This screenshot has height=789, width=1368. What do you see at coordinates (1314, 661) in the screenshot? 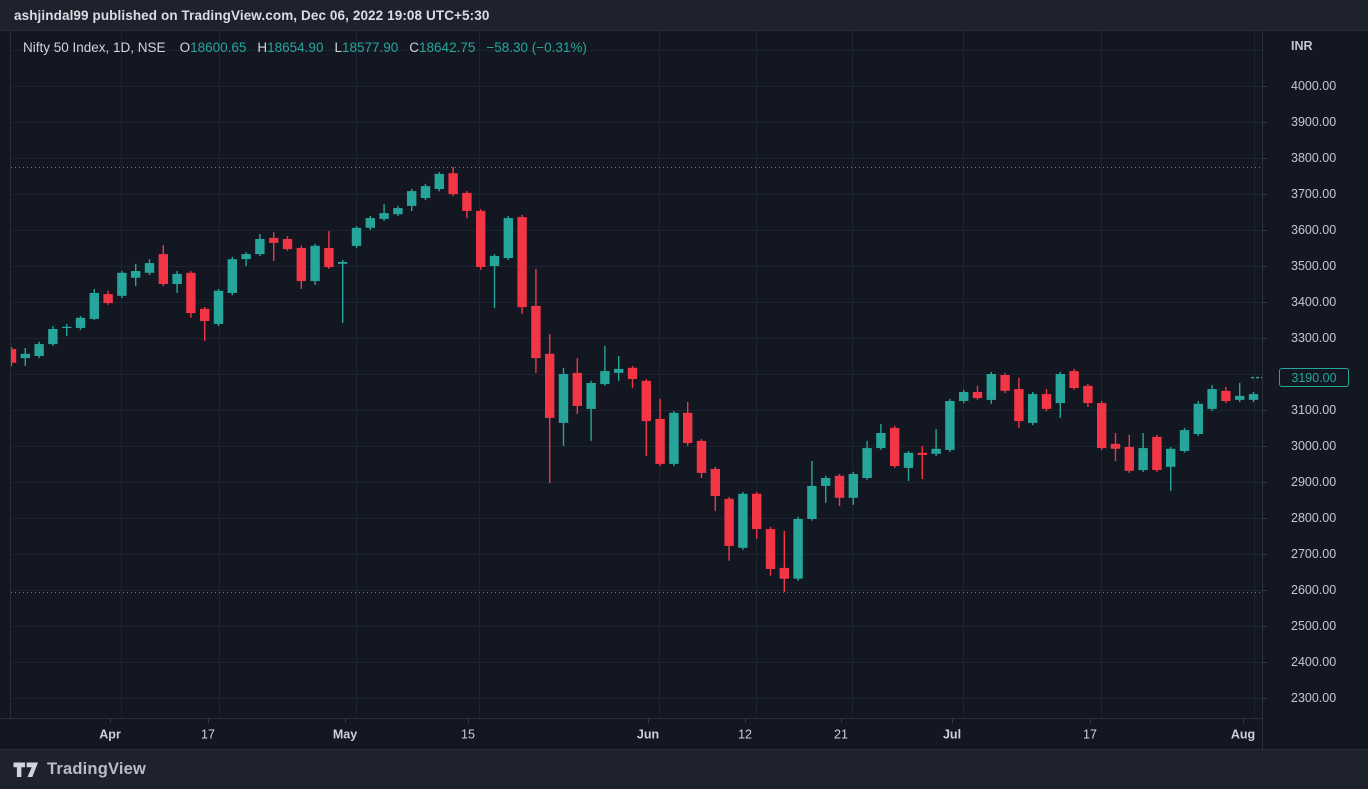
I see `price-tick-label: 2400.00` at bounding box center [1314, 661].